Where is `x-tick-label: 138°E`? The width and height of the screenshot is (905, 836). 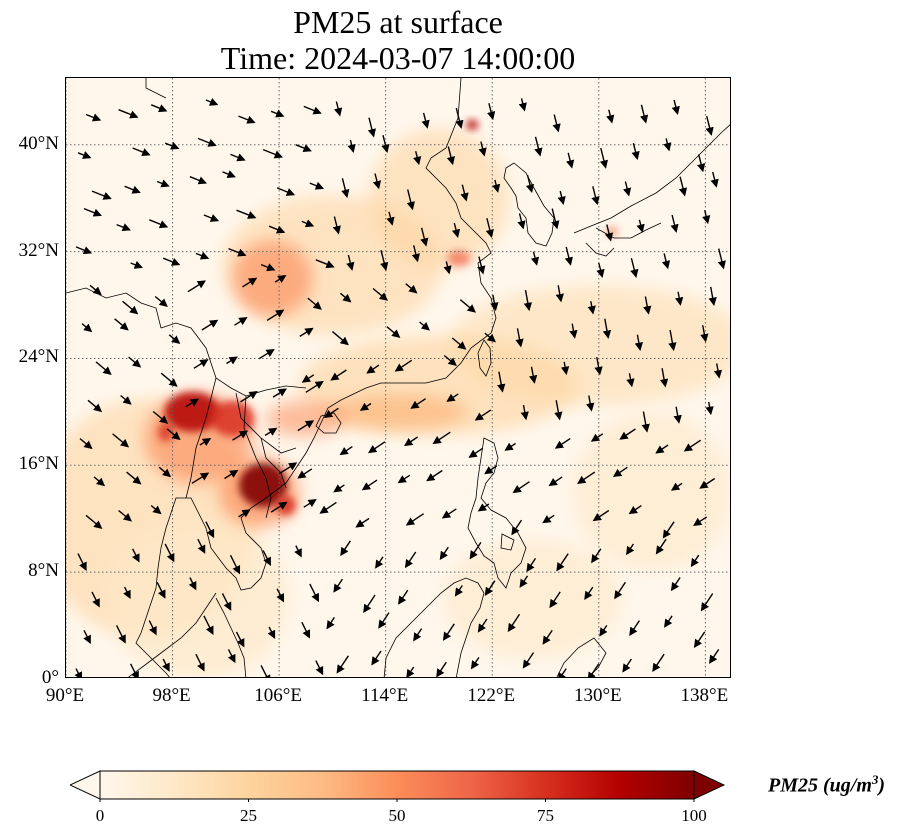
x-tick-label: 138°E is located at coordinates (704, 695).